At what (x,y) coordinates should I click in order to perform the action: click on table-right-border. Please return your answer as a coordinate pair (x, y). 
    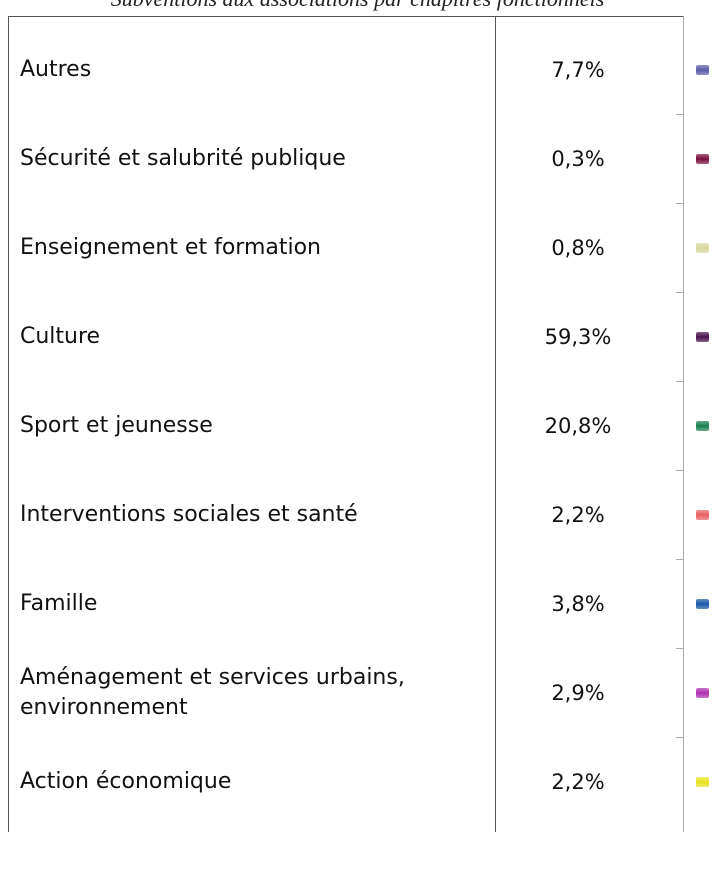
    Looking at the image, I should click on (683, 424).